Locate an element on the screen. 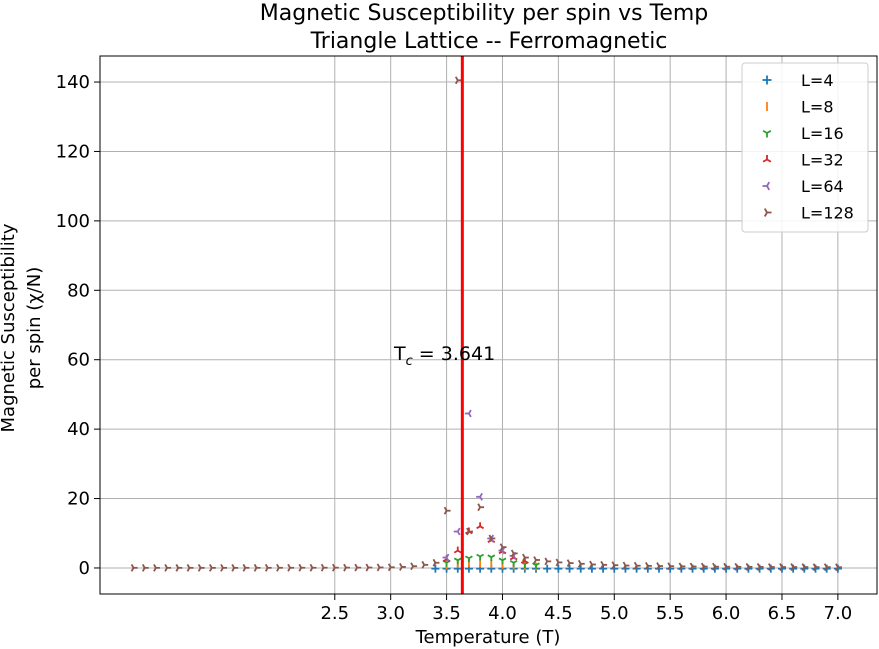 The width and height of the screenshot is (879, 649). x-tick-label: 2.5 is located at coordinates (334, 613).